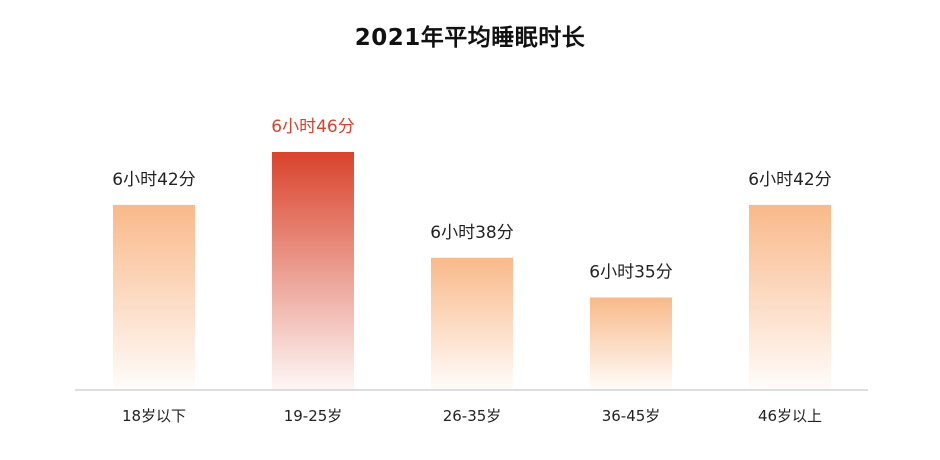  I want to click on category-label-5: 46岁以上, so click(790, 416).